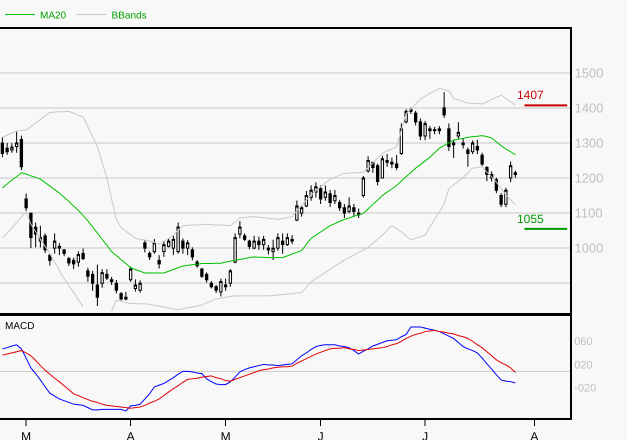 The image size is (627, 440). What do you see at coordinates (589, 143) in the screenshot?
I see `y-tick-label: 1300` at bounding box center [589, 143].